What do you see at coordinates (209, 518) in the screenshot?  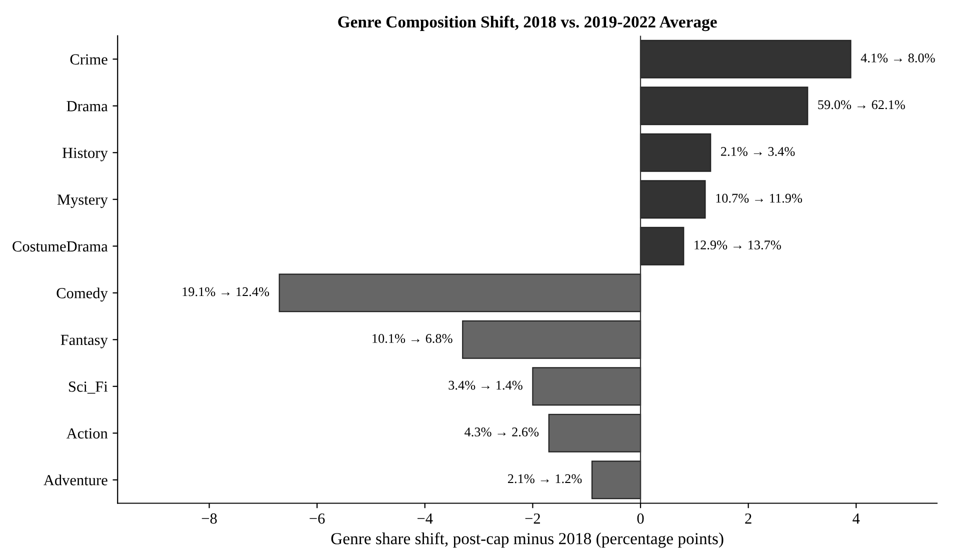 I see `x-tick-label: −8` at bounding box center [209, 518].